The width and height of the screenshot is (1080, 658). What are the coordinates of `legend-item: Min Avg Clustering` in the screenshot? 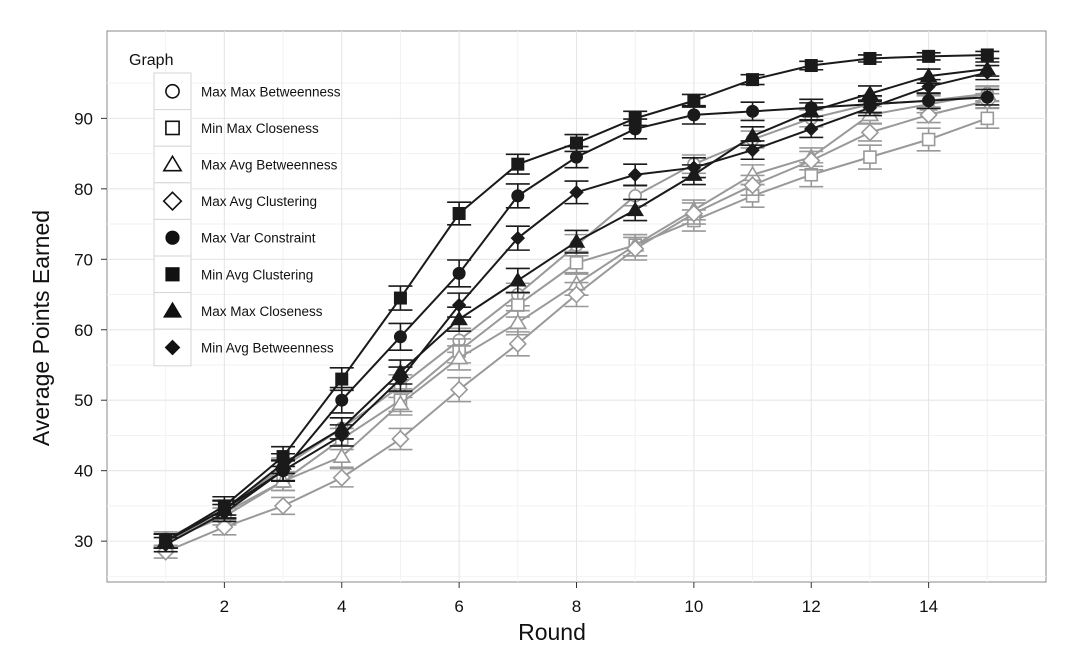 It's located at (233, 274).